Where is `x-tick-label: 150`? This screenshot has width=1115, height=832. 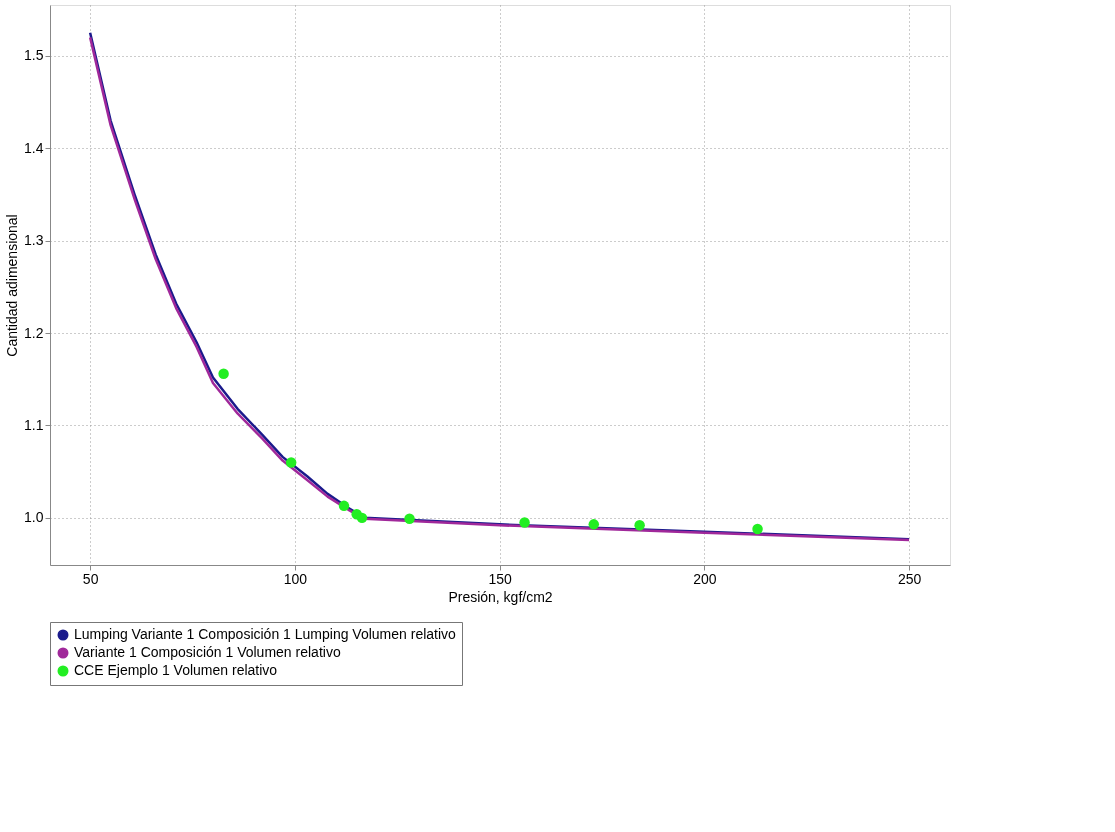
x-tick-label: 150 is located at coordinates (500, 578).